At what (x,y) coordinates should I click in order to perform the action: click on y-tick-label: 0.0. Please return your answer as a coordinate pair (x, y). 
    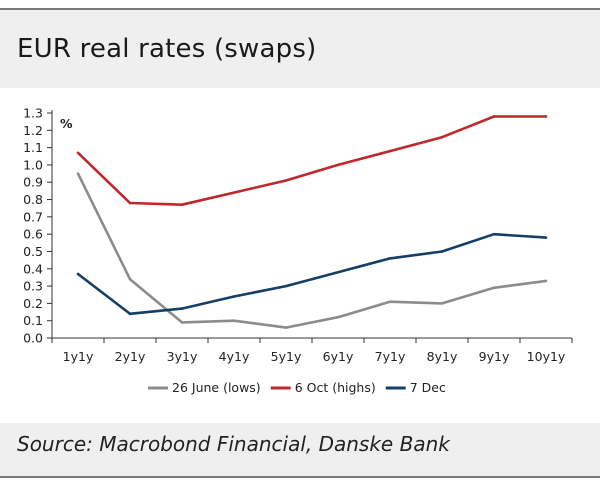
    Looking at the image, I should click on (33, 338).